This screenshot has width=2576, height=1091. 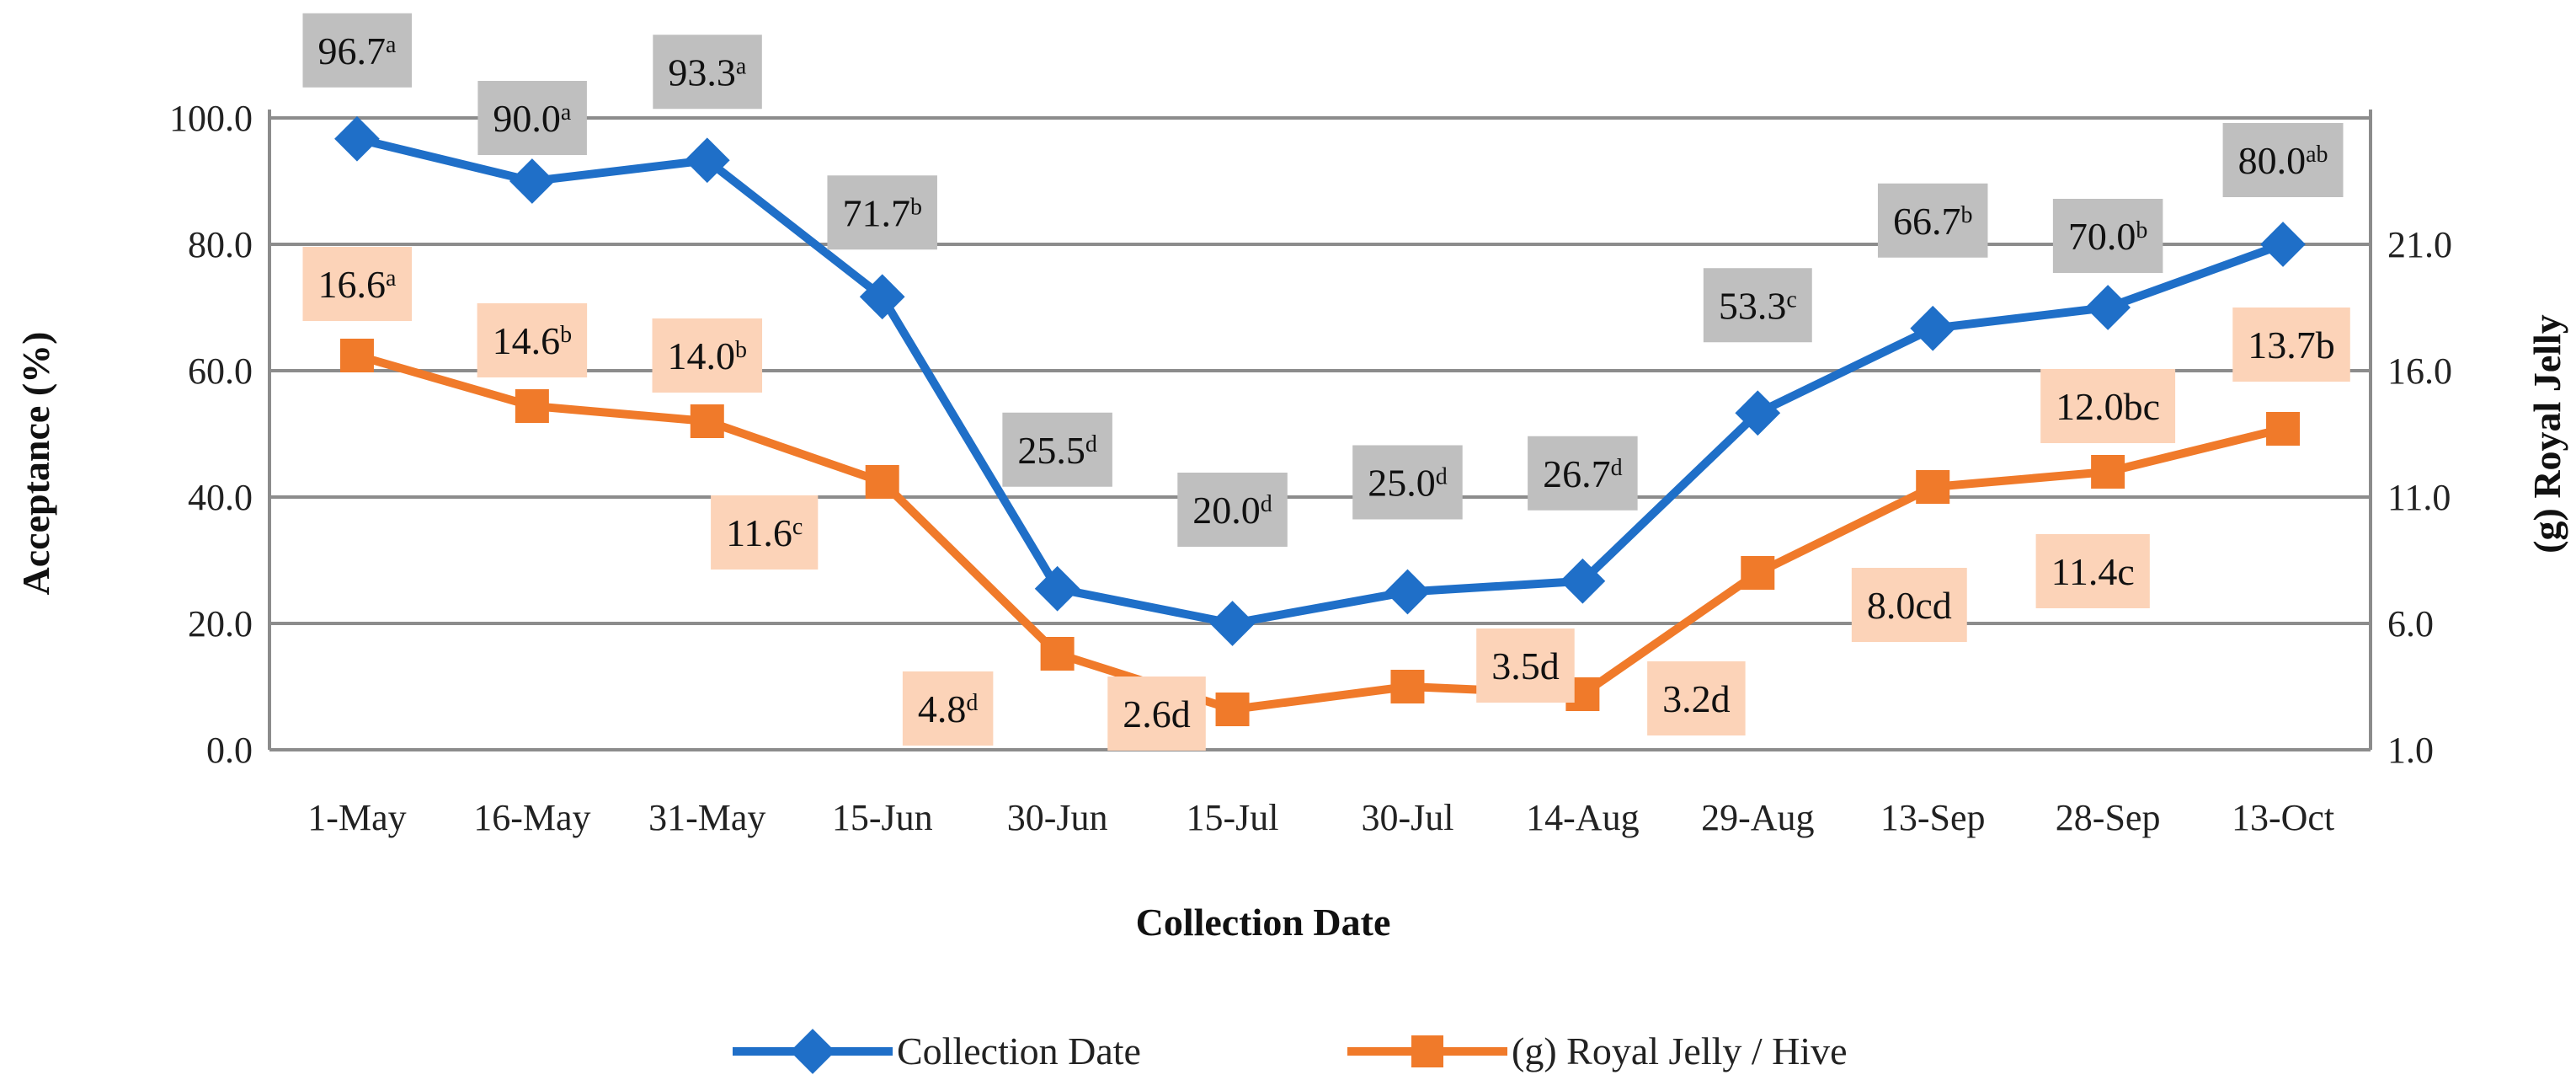 What do you see at coordinates (882, 817) in the screenshot?
I see `x-tick-label: 15-Jun` at bounding box center [882, 817].